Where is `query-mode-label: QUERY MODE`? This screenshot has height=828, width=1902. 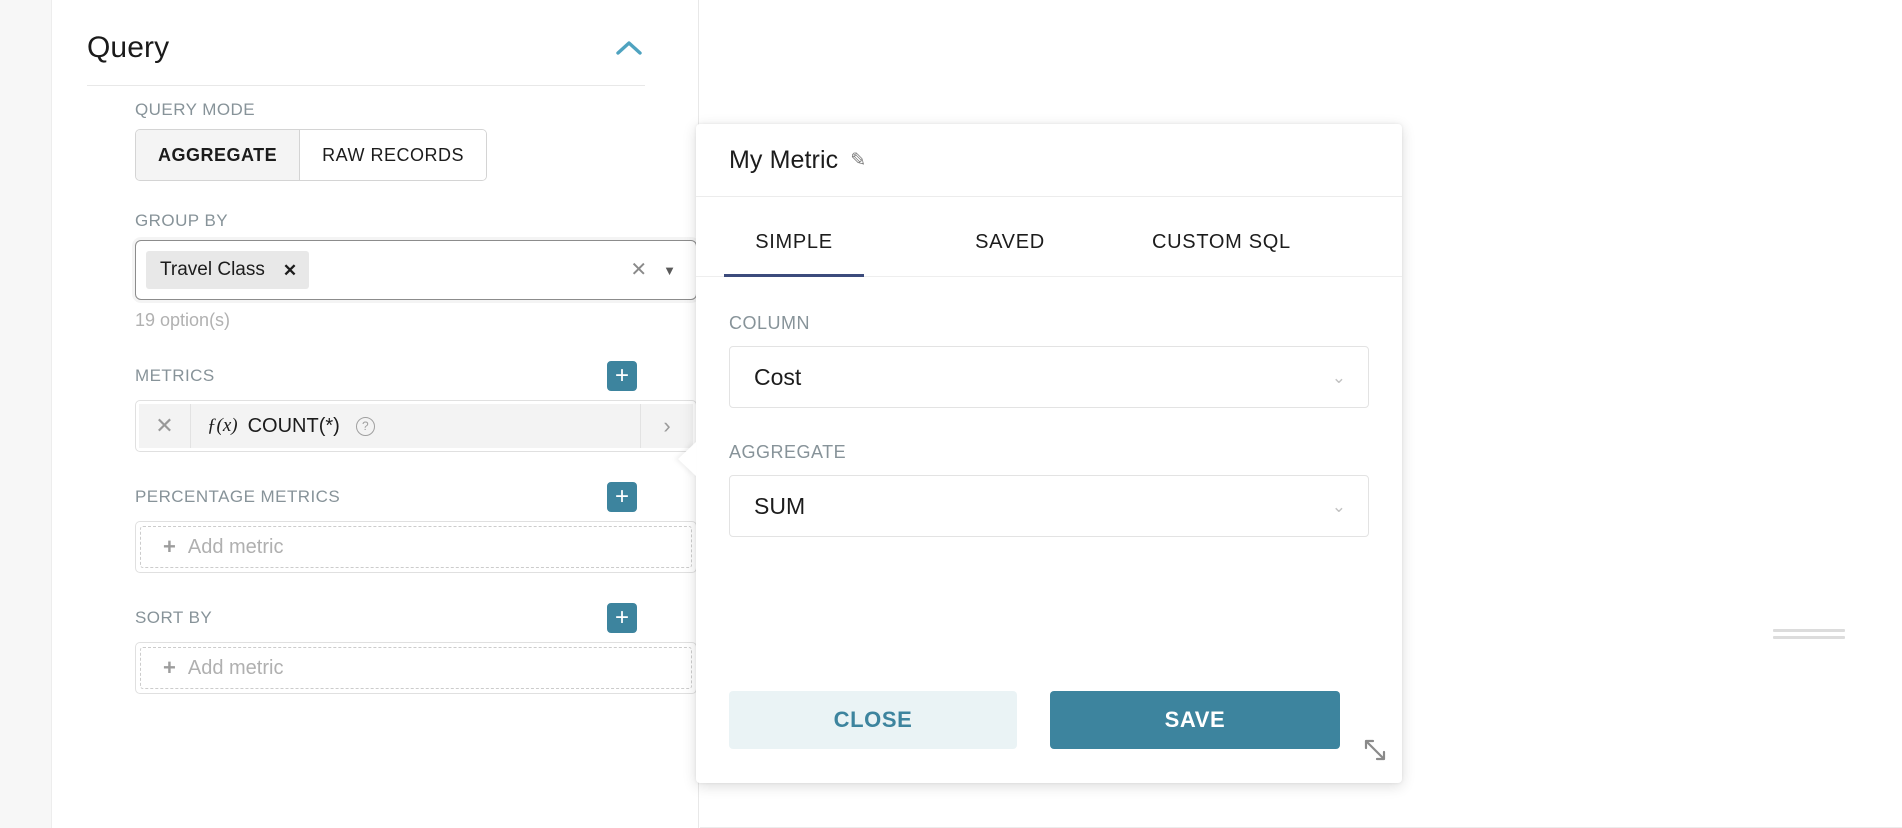 query-mode-label: QUERY MODE is located at coordinates (195, 109).